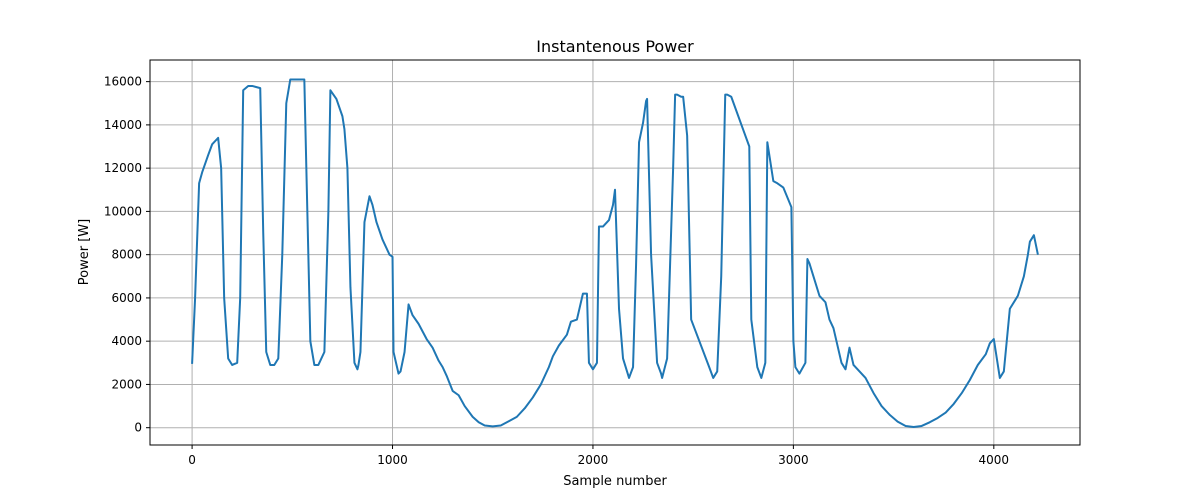 The width and height of the screenshot is (1200, 500). Describe the element at coordinates (793, 460) in the screenshot. I see `x-tick-label: 3000` at that location.